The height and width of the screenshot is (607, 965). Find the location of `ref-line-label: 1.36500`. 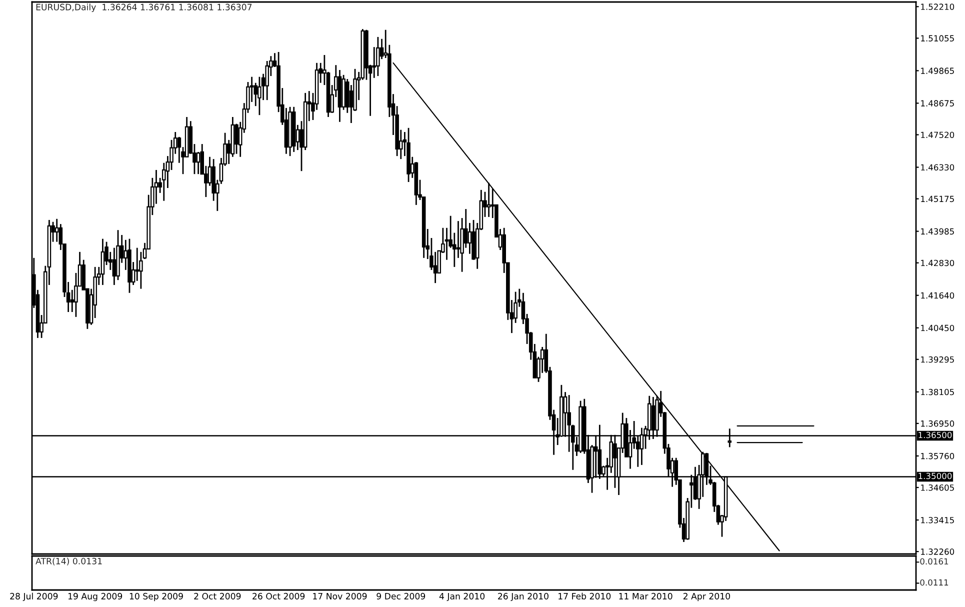

ref-line-label: 1.36500 is located at coordinates (935, 435).